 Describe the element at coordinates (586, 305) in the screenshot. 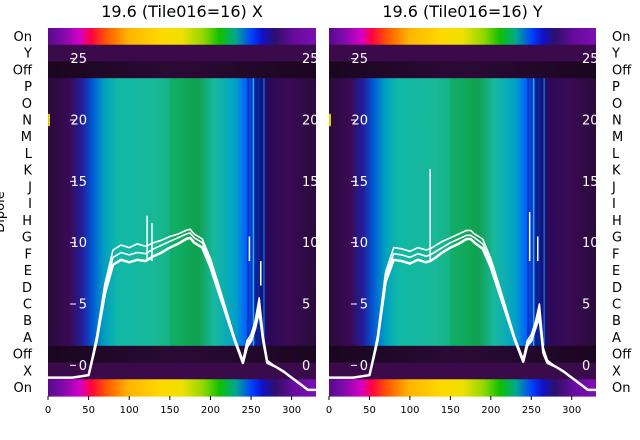

I see `overlay-tick-label-right: 5` at that location.